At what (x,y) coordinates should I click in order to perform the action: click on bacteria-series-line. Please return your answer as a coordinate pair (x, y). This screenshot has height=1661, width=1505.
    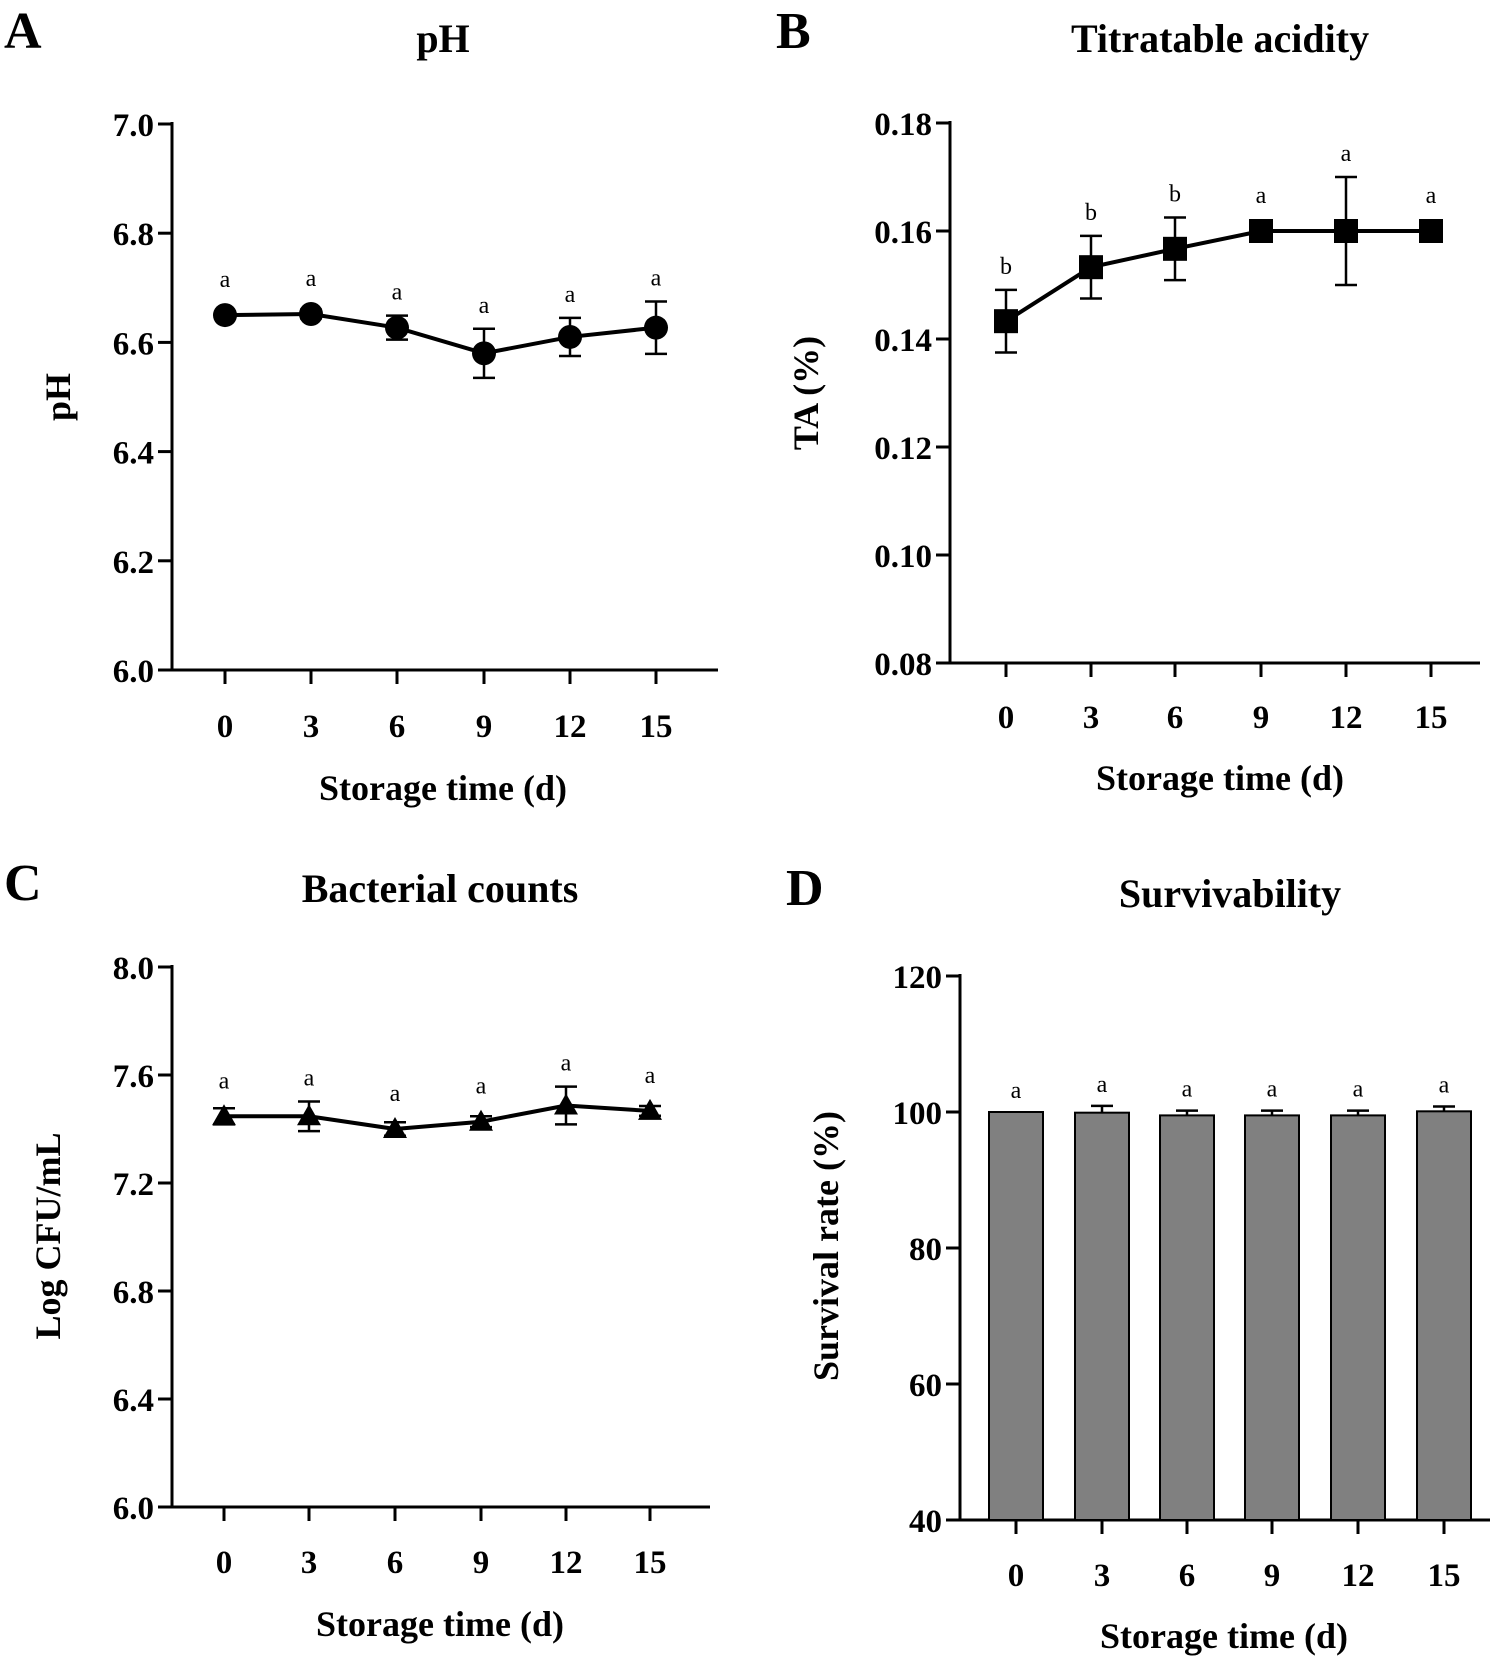
    Looking at the image, I should click on (437, 1117).